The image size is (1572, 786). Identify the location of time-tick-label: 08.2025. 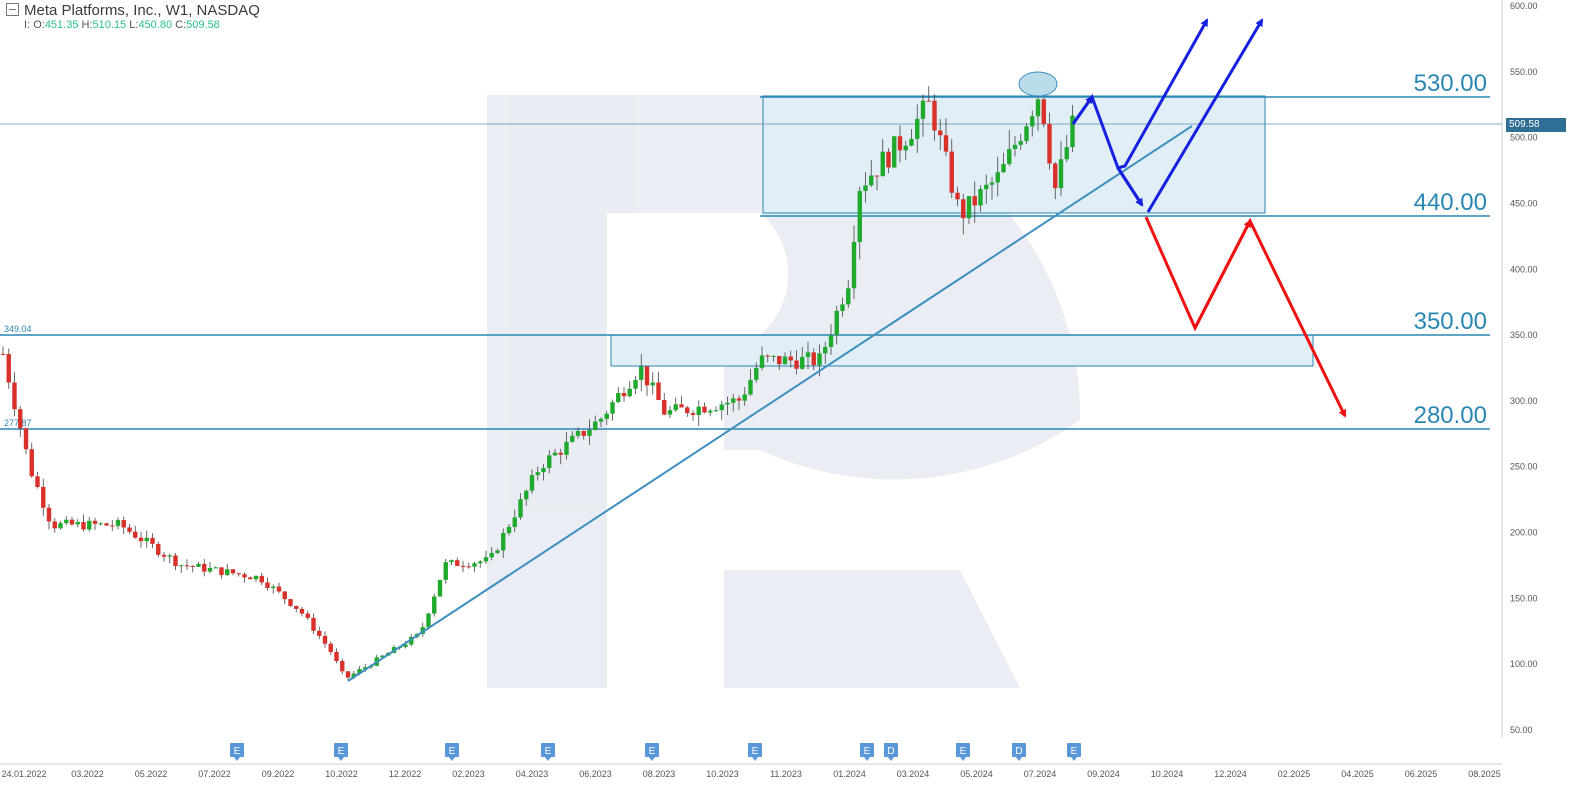
(1484, 774).